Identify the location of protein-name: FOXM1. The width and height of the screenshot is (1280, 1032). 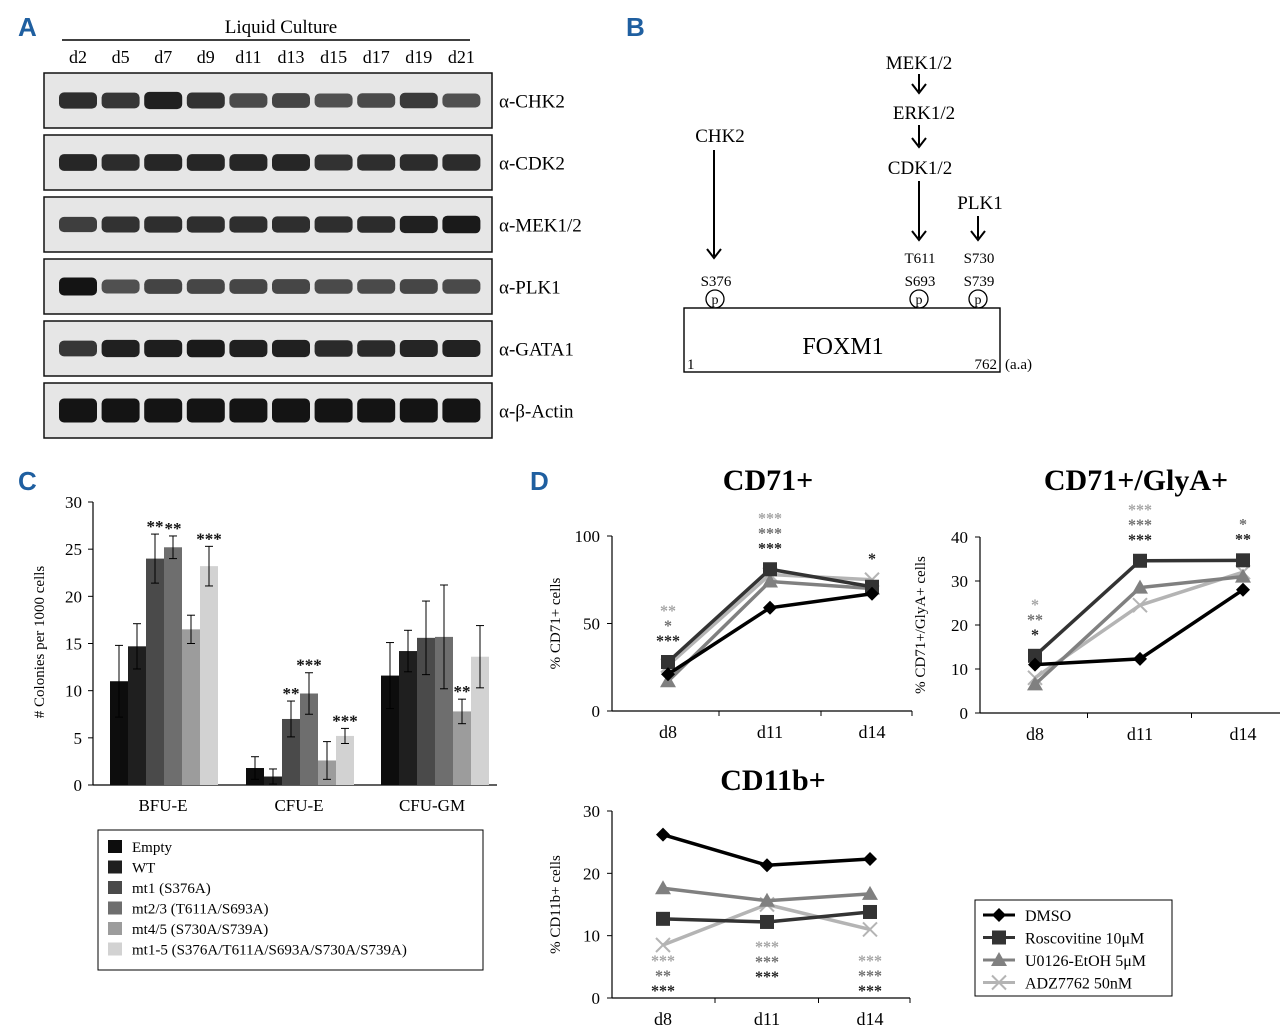
(842, 347).